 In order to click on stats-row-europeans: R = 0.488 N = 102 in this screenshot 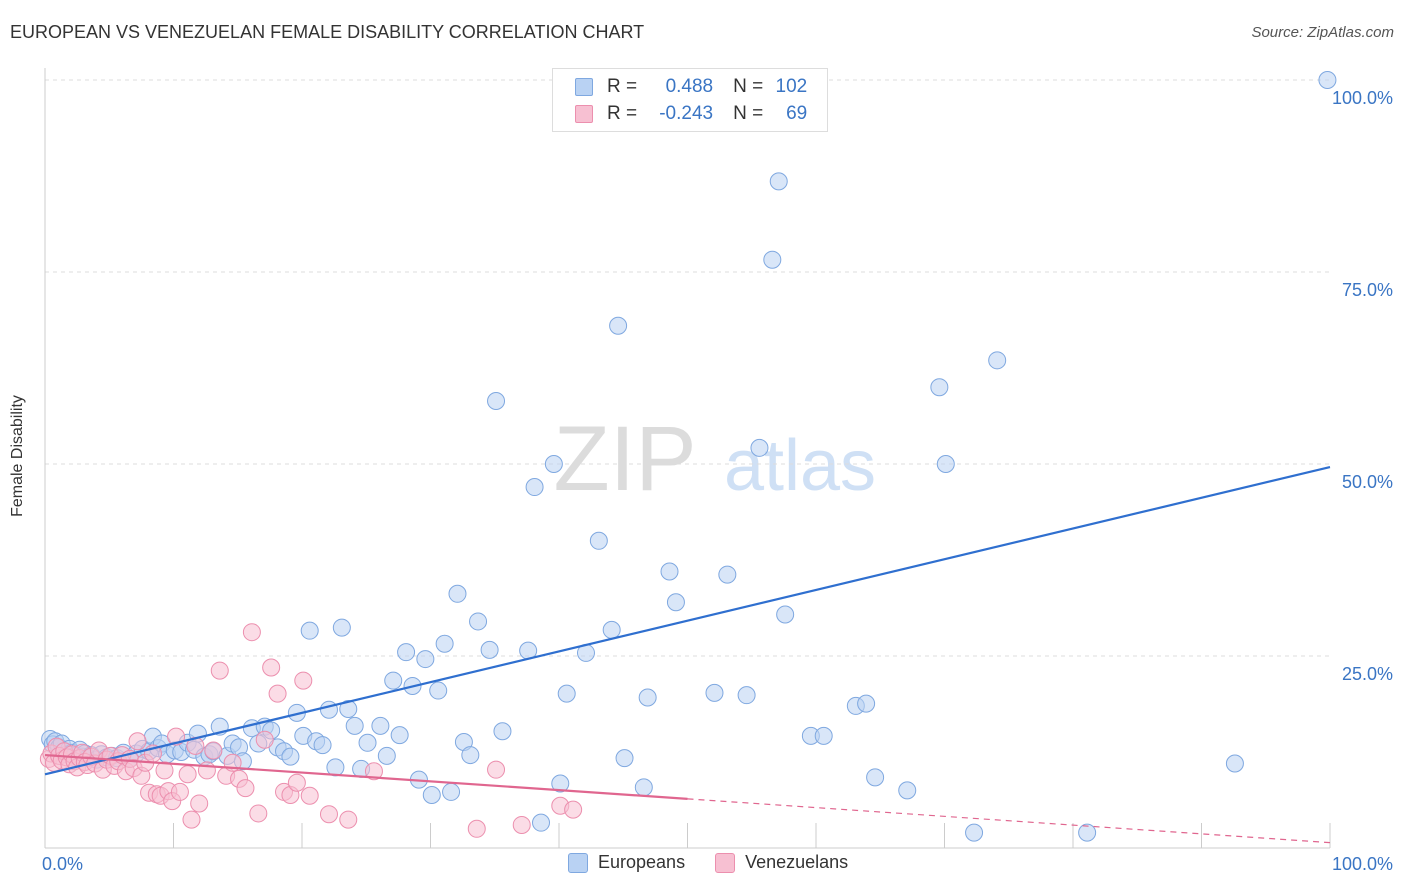, I will do `click(691, 87)`.